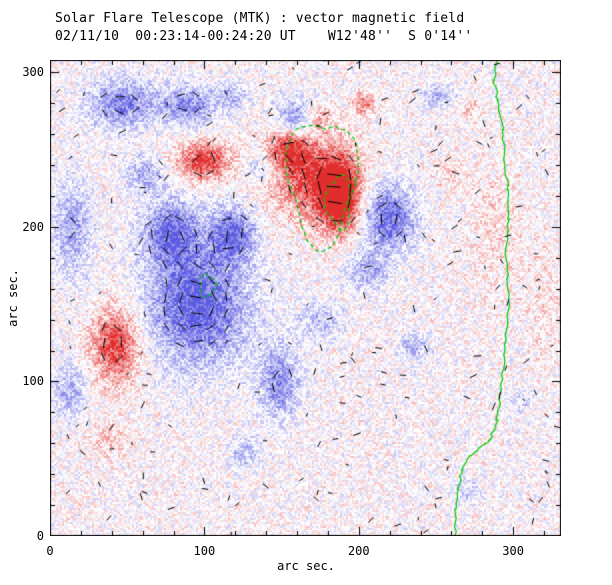  Describe the element at coordinates (50, 551) in the screenshot. I see `x-tick-label: 0` at that location.